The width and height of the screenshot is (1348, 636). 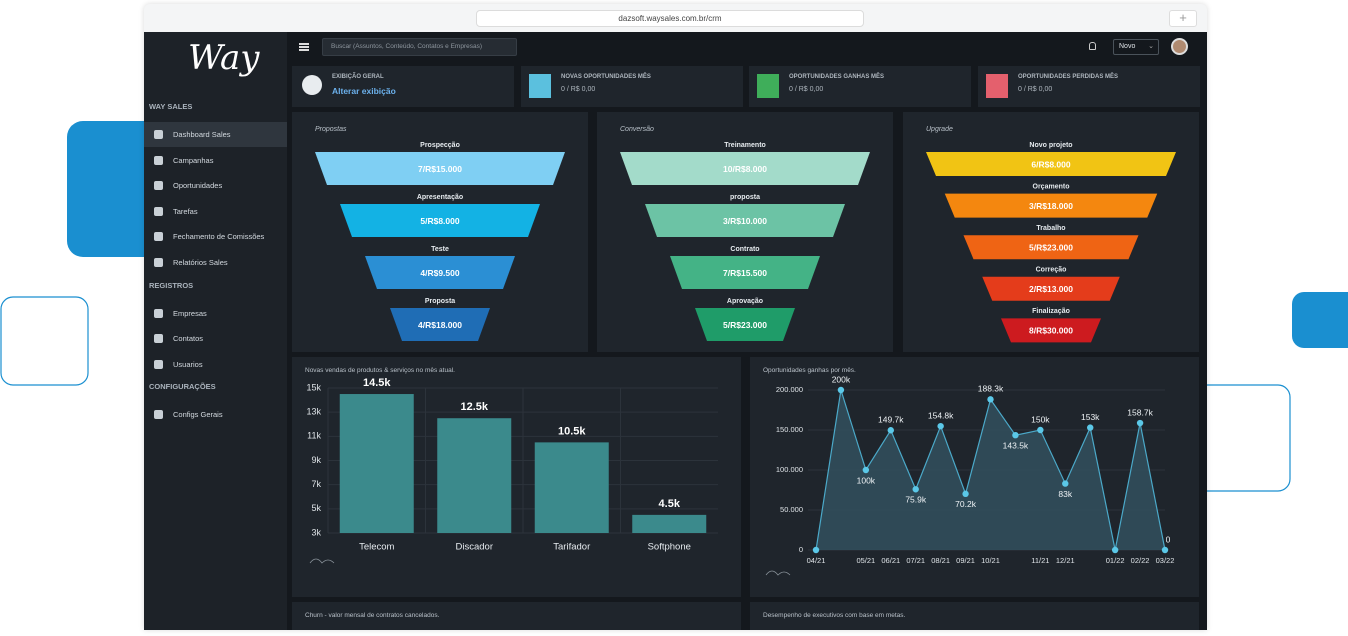 What do you see at coordinates (1050, 145) in the screenshot?
I see `stage-label: Novo projeto` at bounding box center [1050, 145].